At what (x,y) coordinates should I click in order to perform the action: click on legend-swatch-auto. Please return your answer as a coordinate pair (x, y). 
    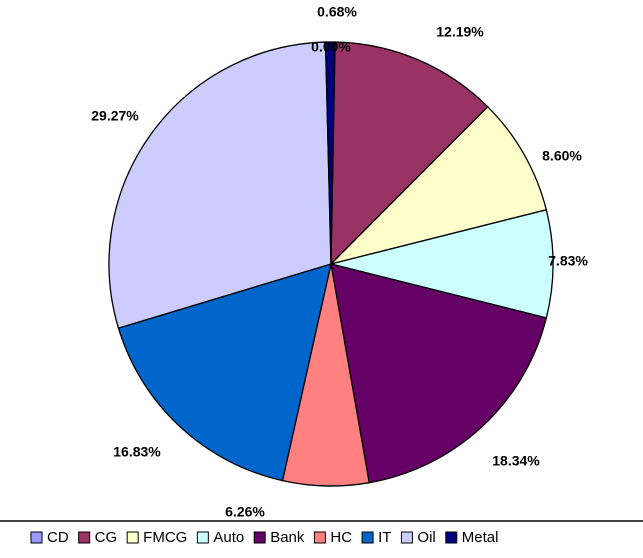
    Looking at the image, I should click on (202, 537).